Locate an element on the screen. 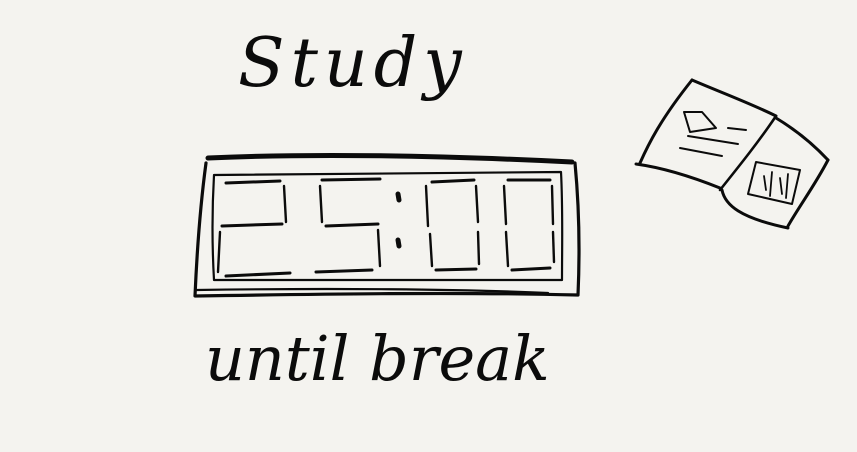 The height and width of the screenshot is (452, 857). digit-0-second is located at coordinates (529, 225).